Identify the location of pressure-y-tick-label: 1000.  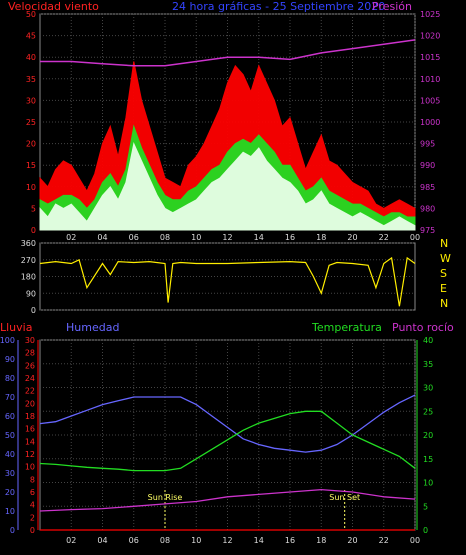
(430, 122).